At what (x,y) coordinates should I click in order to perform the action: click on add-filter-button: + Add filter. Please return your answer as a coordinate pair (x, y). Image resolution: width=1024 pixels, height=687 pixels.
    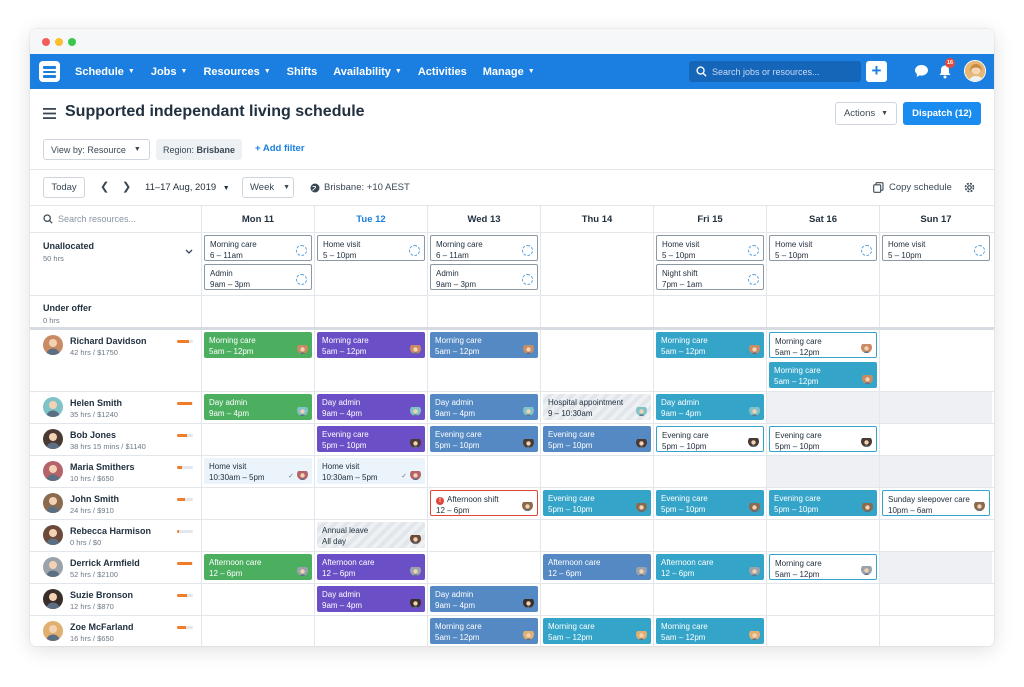
    Looking at the image, I should click on (280, 148).